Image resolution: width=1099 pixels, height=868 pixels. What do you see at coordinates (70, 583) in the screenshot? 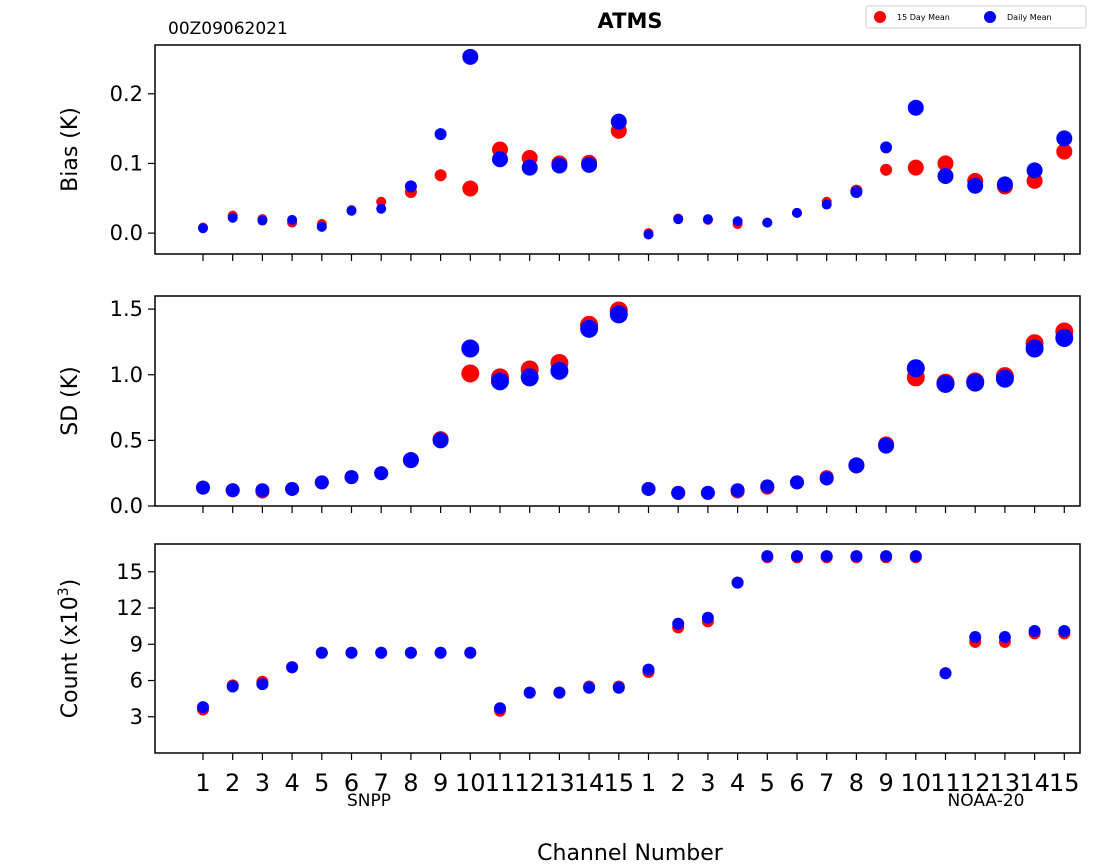
I see `y-axis-label-tail: )` at bounding box center [70, 583].